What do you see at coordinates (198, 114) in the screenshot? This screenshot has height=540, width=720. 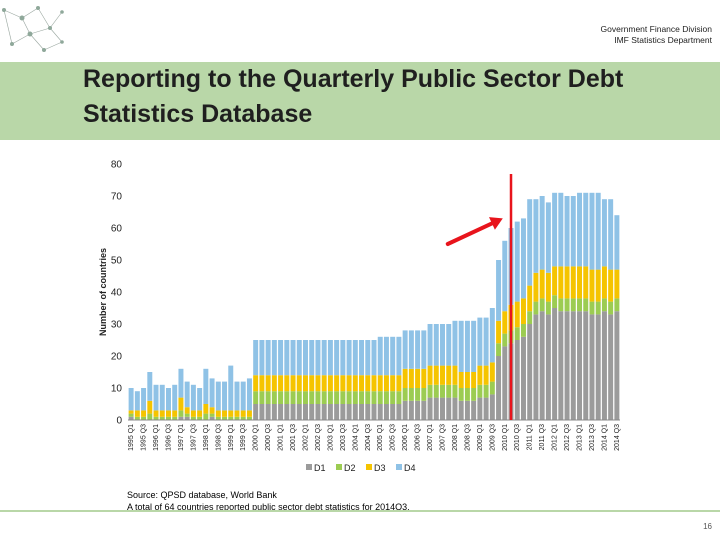 I see `slide-title-line2: Statistics Database` at bounding box center [198, 114].